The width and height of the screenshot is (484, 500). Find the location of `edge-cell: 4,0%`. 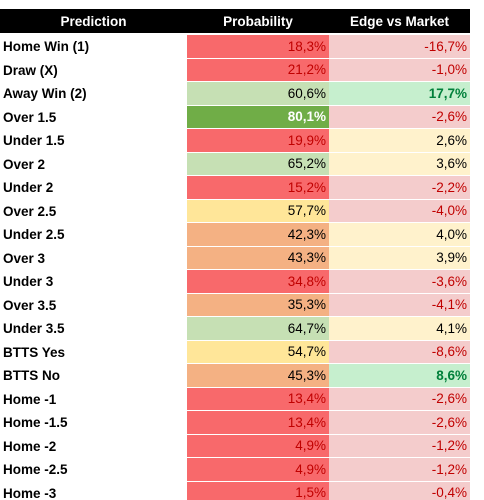

edge-cell: 4,0% is located at coordinates (399, 235).